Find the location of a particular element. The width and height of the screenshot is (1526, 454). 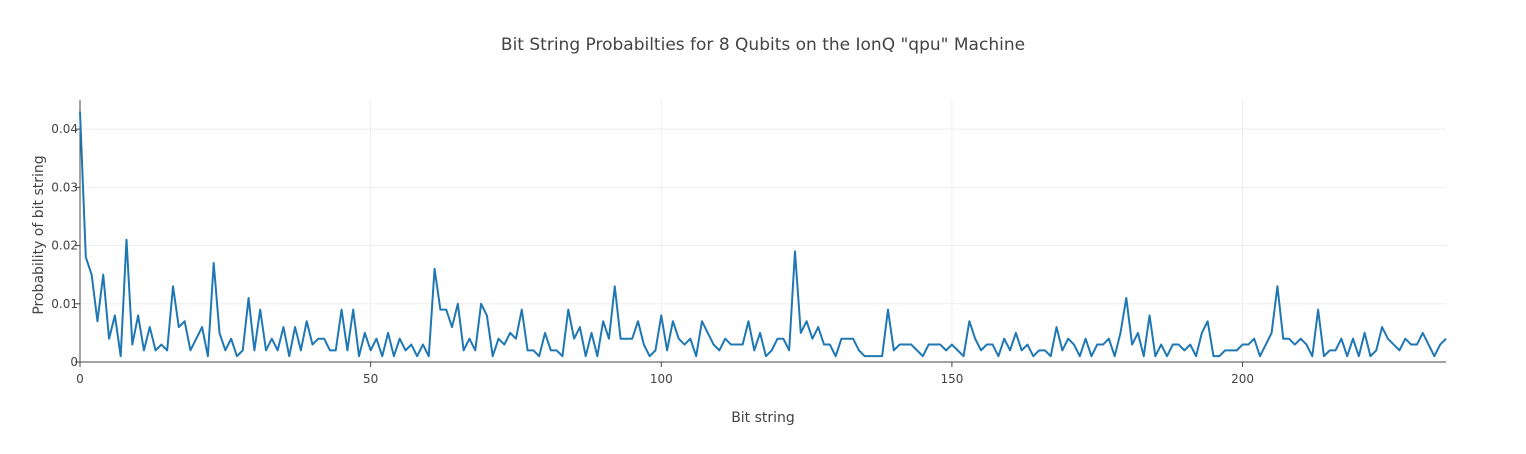

y-tick-label: 0.01 is located at coordinates (64, 304).